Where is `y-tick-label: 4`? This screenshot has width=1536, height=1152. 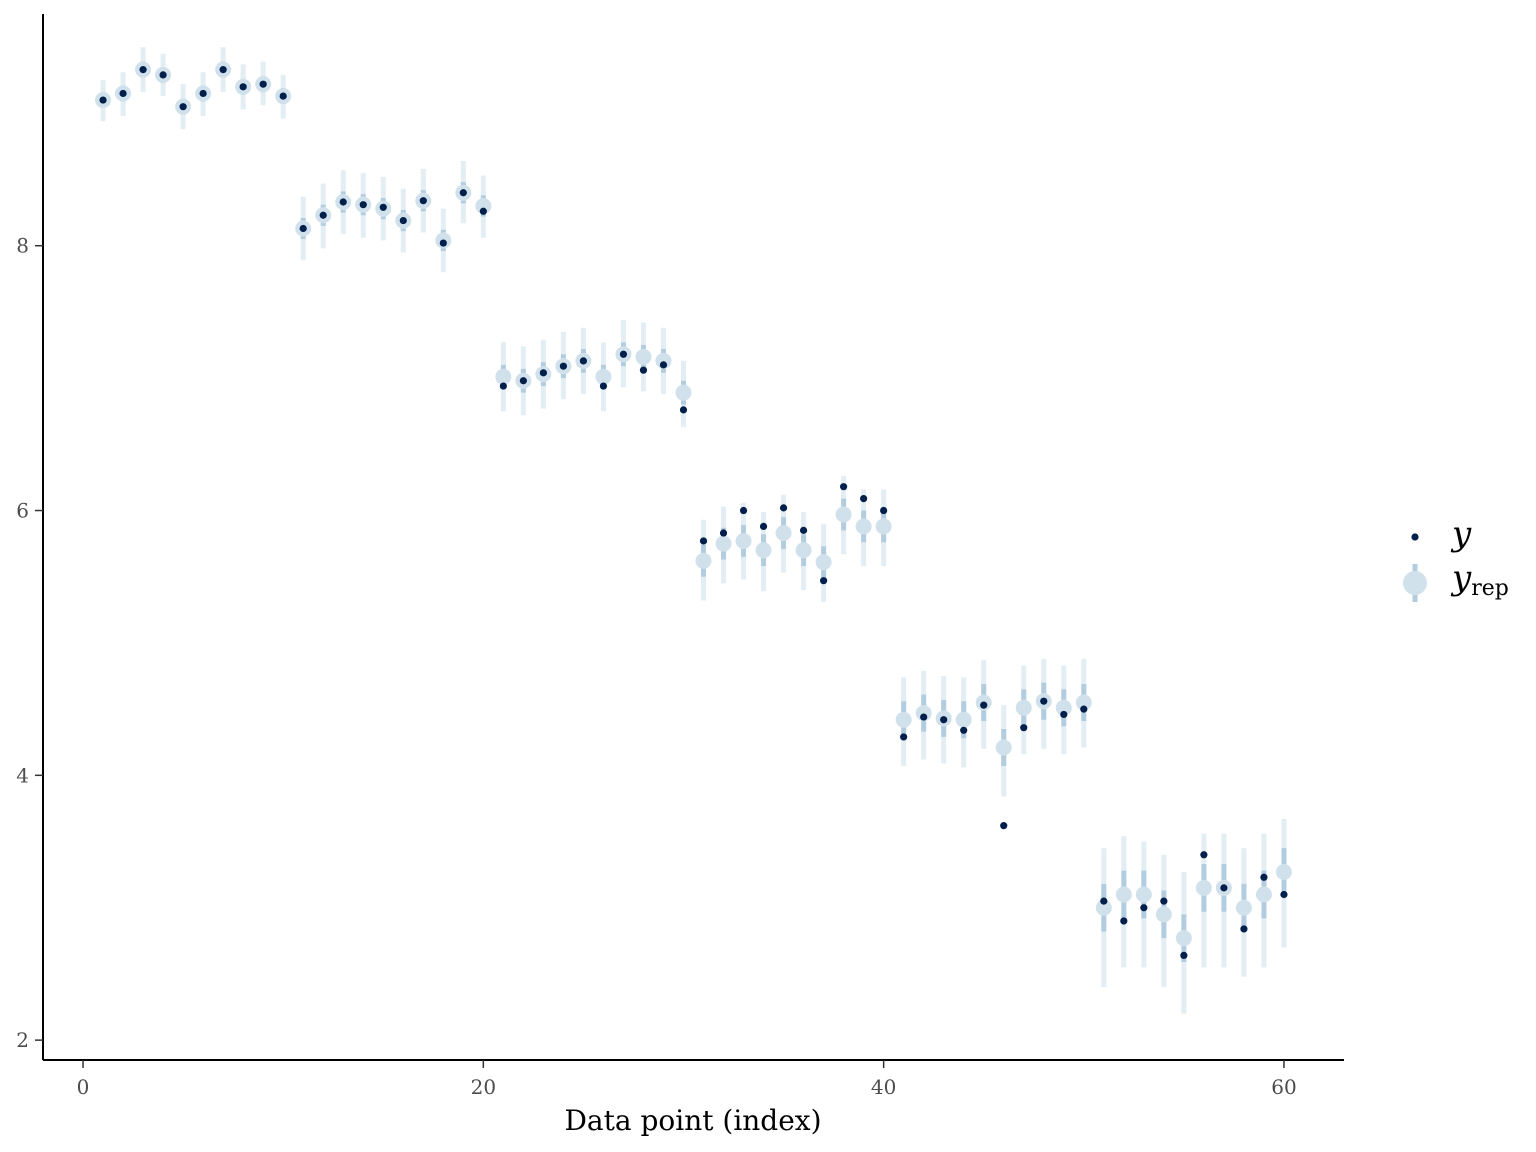
y-tick-label: 4 is located at coordinates (22, 775).